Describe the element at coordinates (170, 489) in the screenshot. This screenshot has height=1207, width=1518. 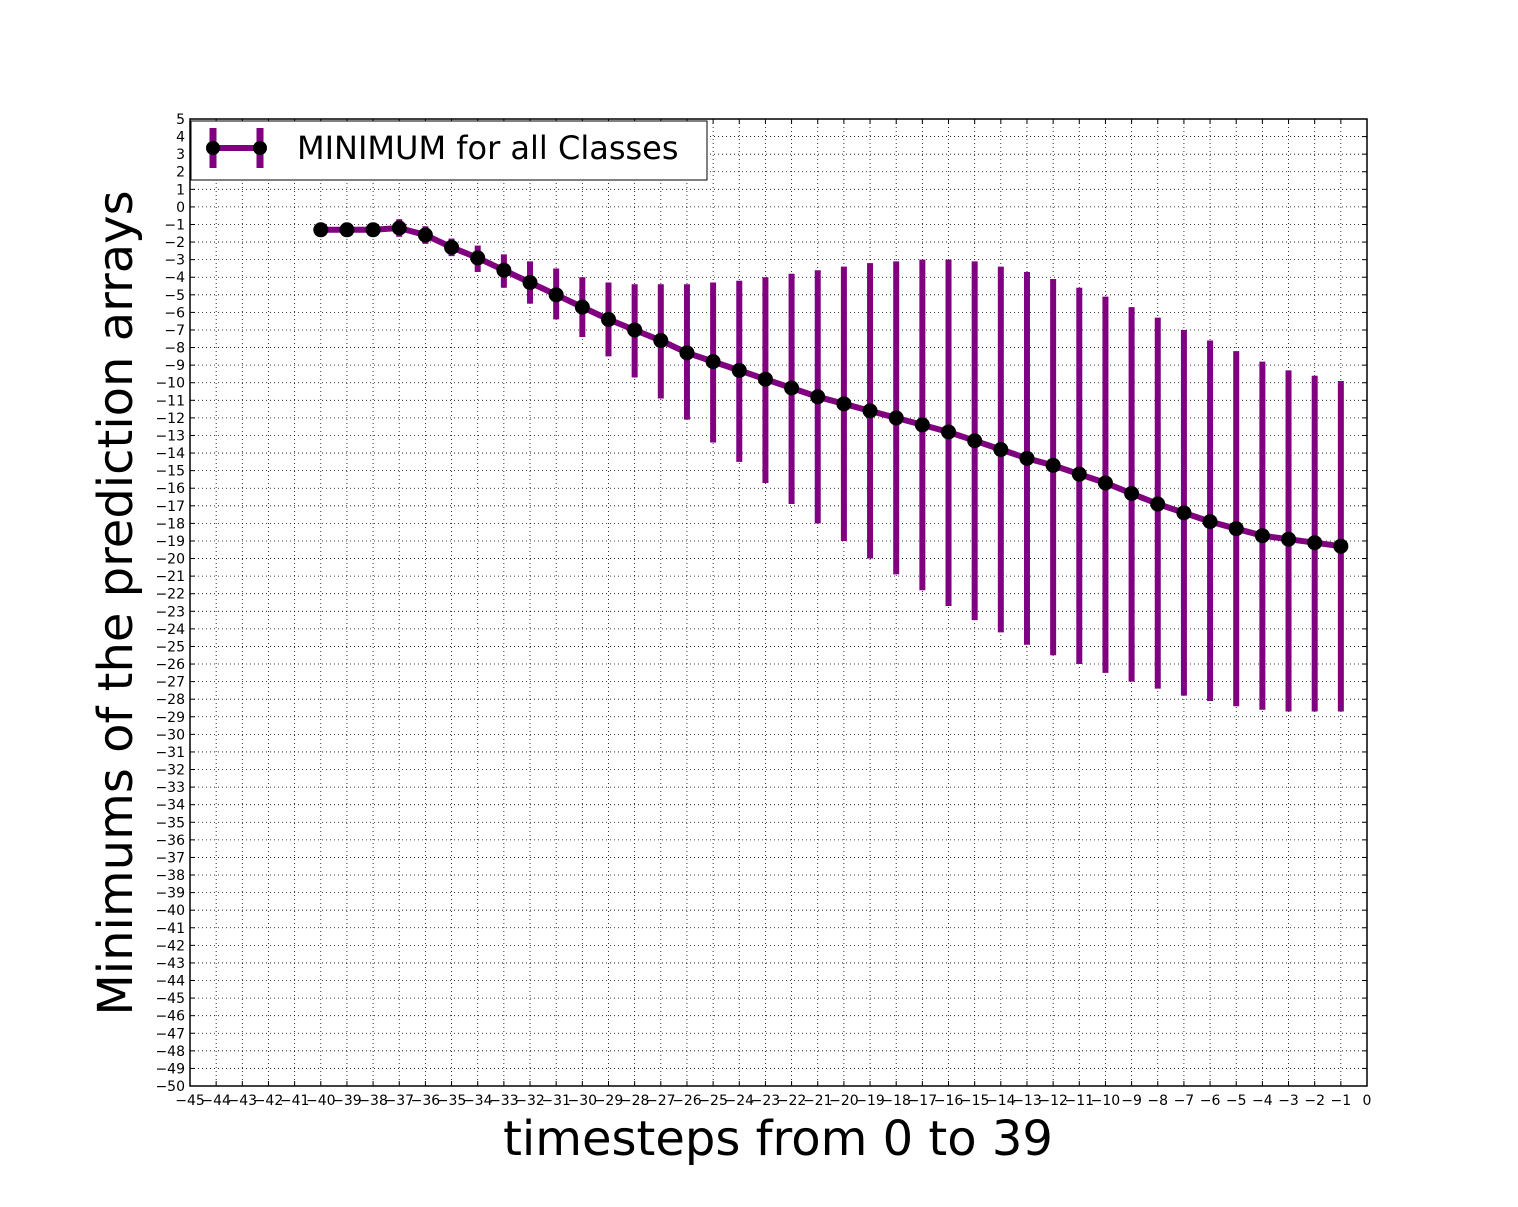
I see `y-tick-label: −16` at that location.